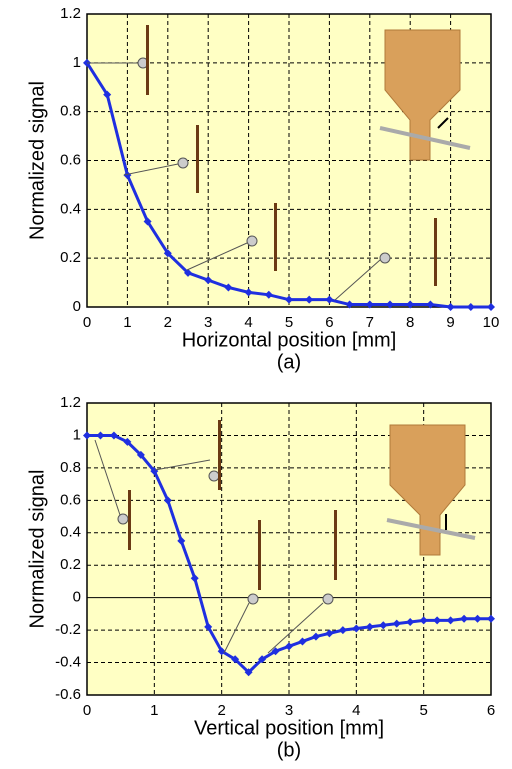 Image resolution: width=512 pixels, height=769 pixels. What do you see at coordinates (410, 322) in the screenshot?
I see `x-tick-label: 8` at bounding box center [410, 322].